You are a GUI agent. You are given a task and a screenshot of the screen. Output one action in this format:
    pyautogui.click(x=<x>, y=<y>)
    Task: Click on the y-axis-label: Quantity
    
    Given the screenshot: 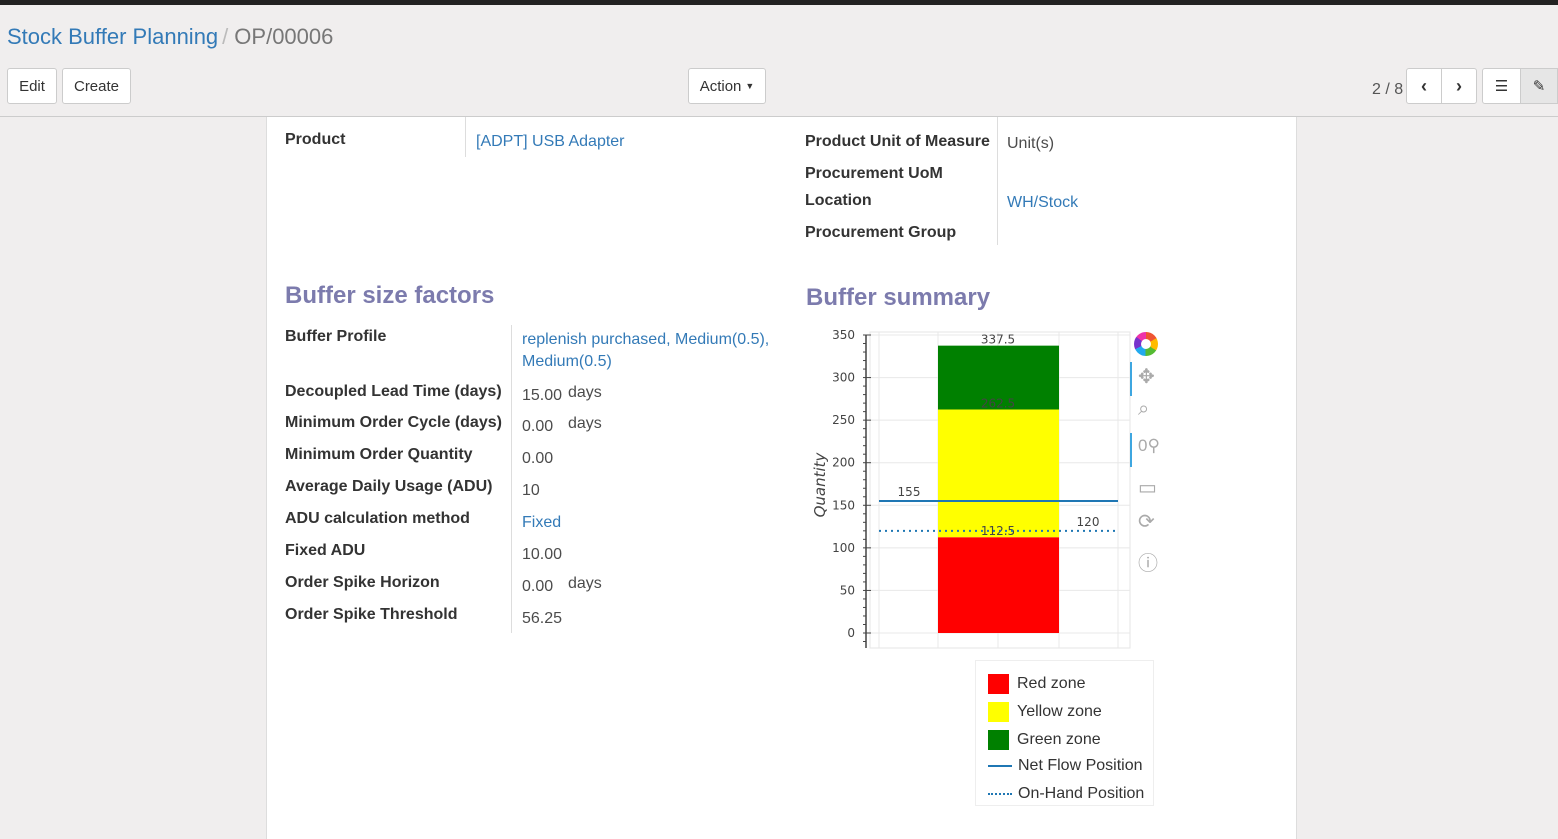 What is the action you would take?
    pyautogui.click(x=820, y=484)
    